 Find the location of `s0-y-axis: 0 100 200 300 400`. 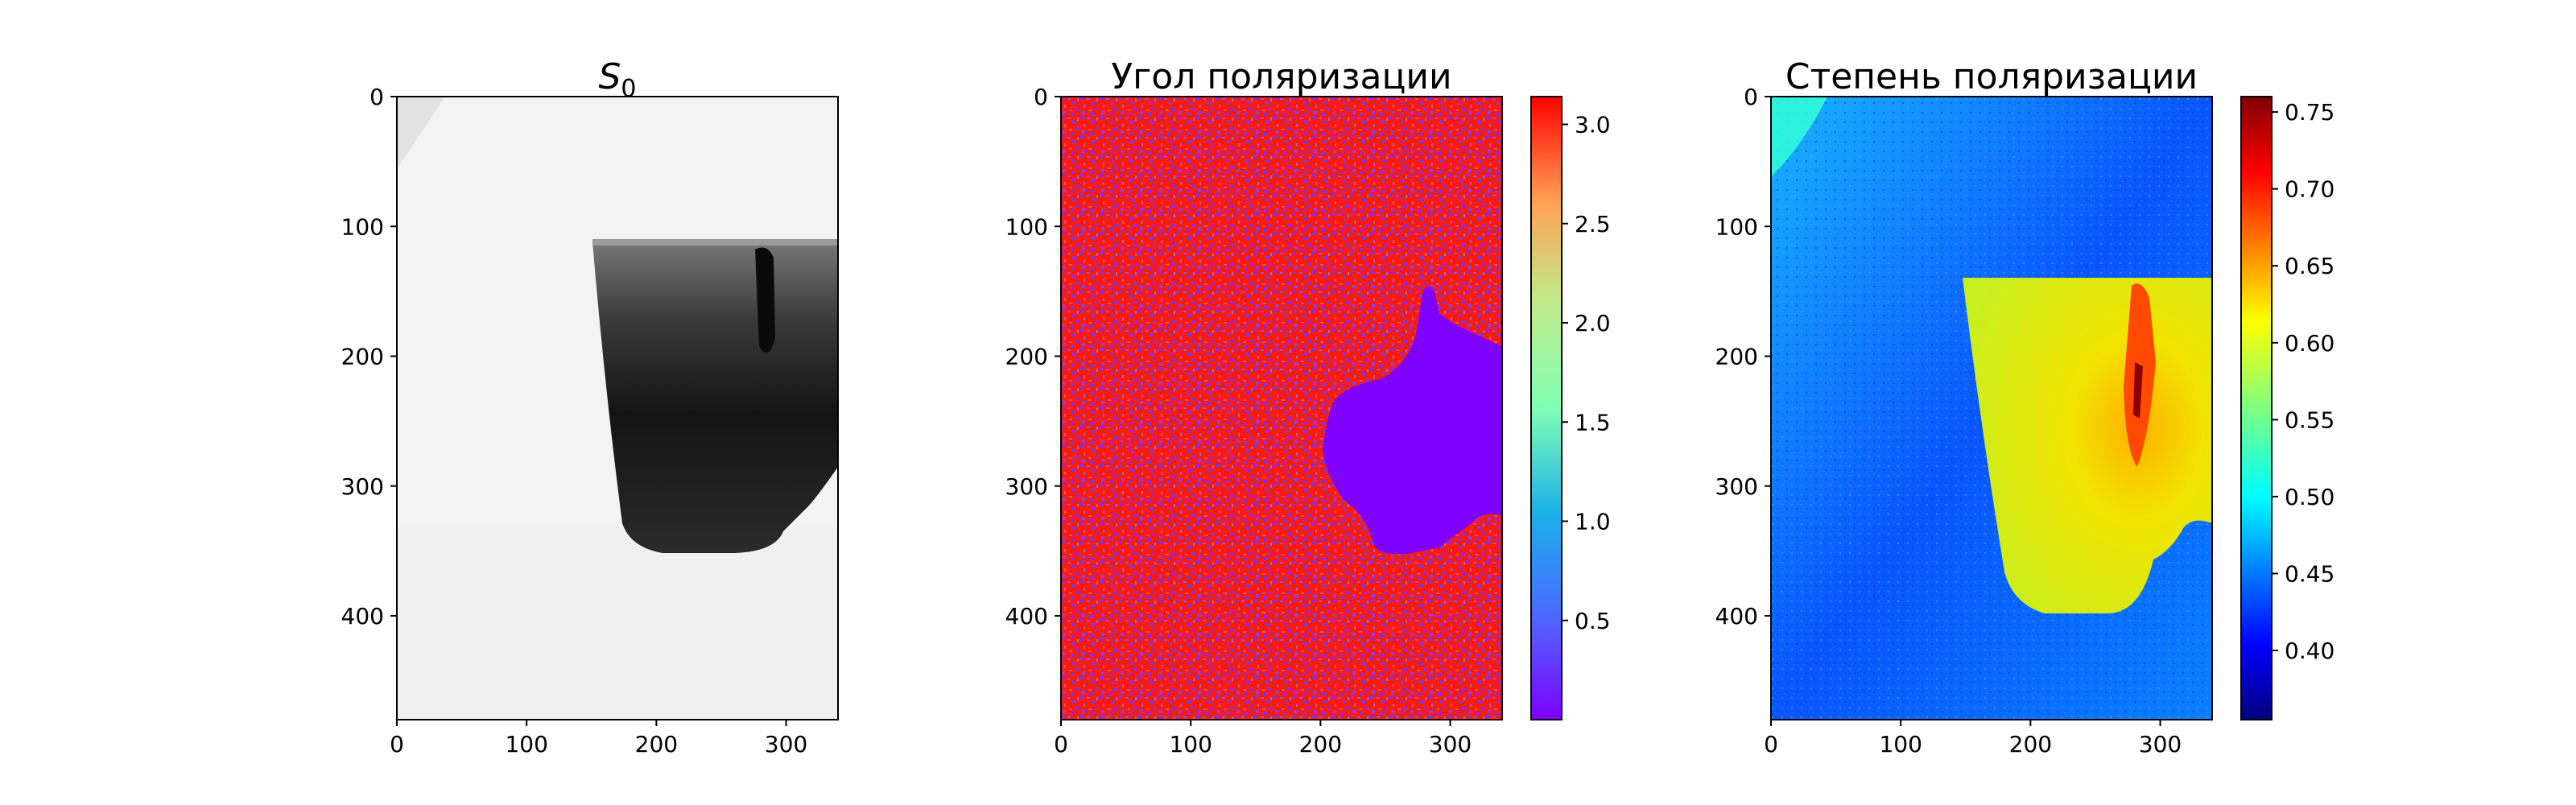

s0-y-axis: 0 100 200 300 400 is located at coordinates (369, 357).